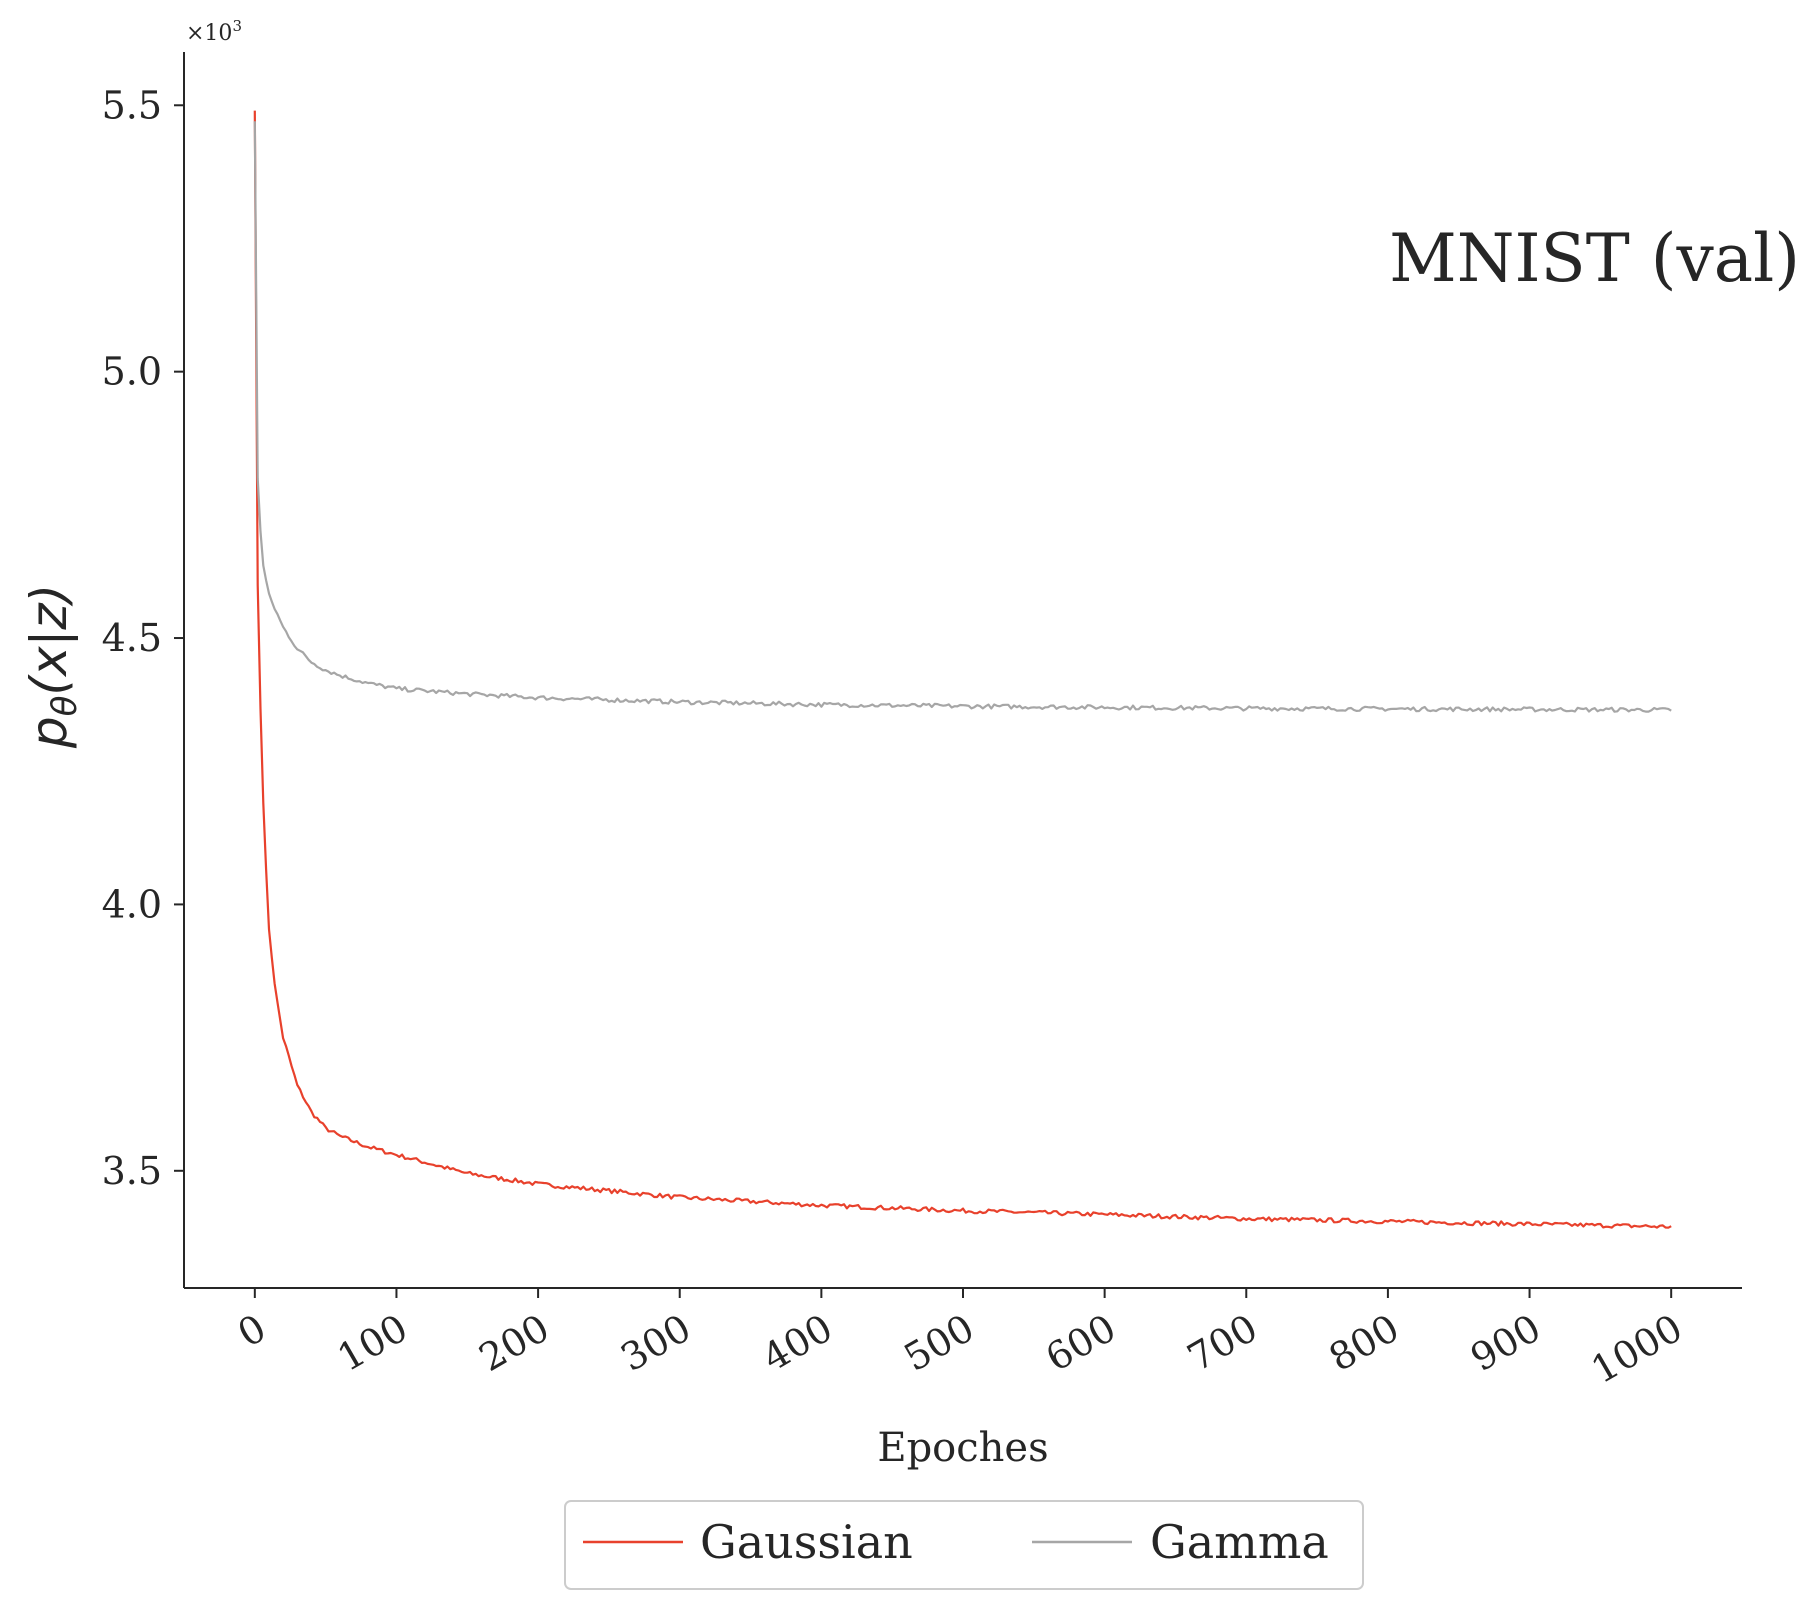 The image size is (1816, 1601). I want to click on x-ticks: 0 100 200 300 400 500 600 700 800 900 1000, so click(960, 1340).